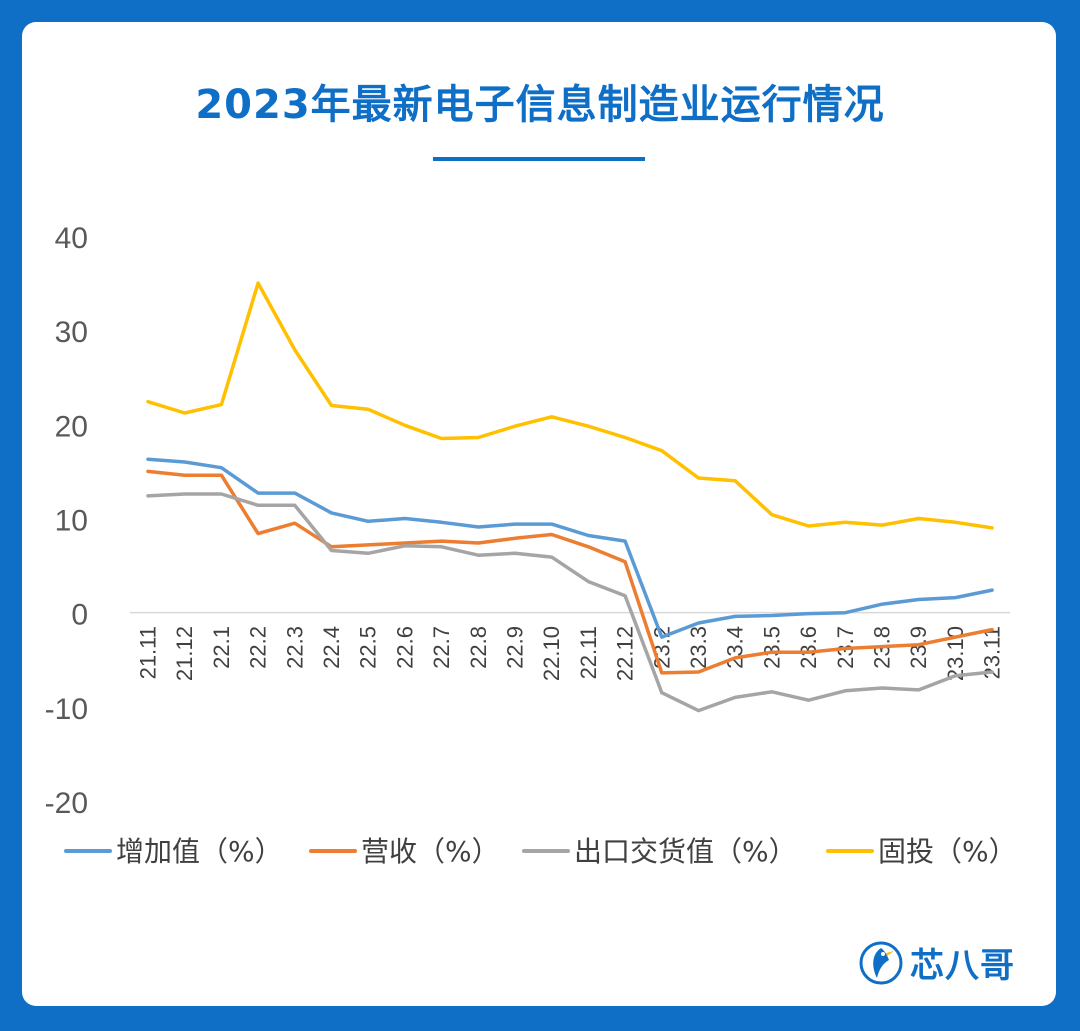 This screenshot has height=1031, width=1080. Describe the element at coordinates (808, 647) in the screenshot. I see `x-tick-label: 23.6` at that location.